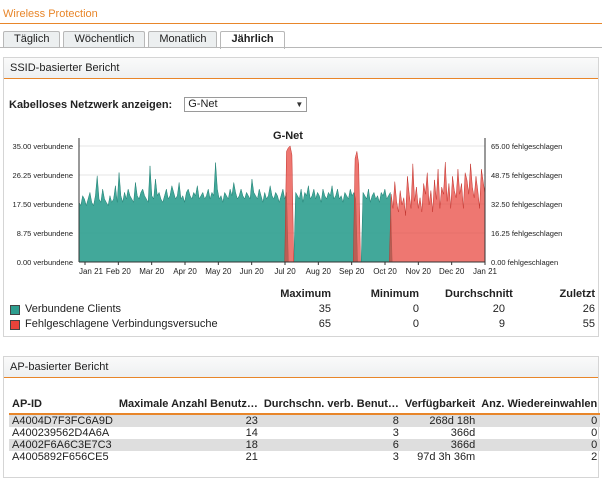  What do you see at coordinates (91, 104) in the screenshot?
I see `network-select-label: Kabelloses Netzwerk anzeigen:` at bounding box center [91, 104].